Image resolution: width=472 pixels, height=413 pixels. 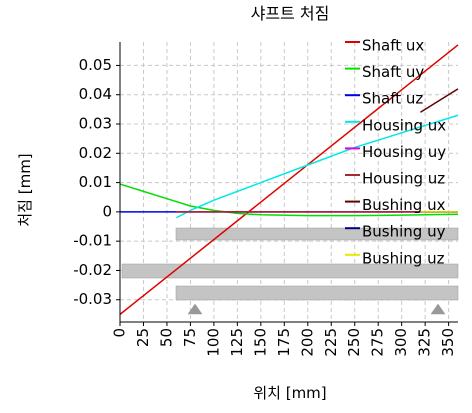 I want to click on legend-label: Housing uz, so click(x=403, y=179).